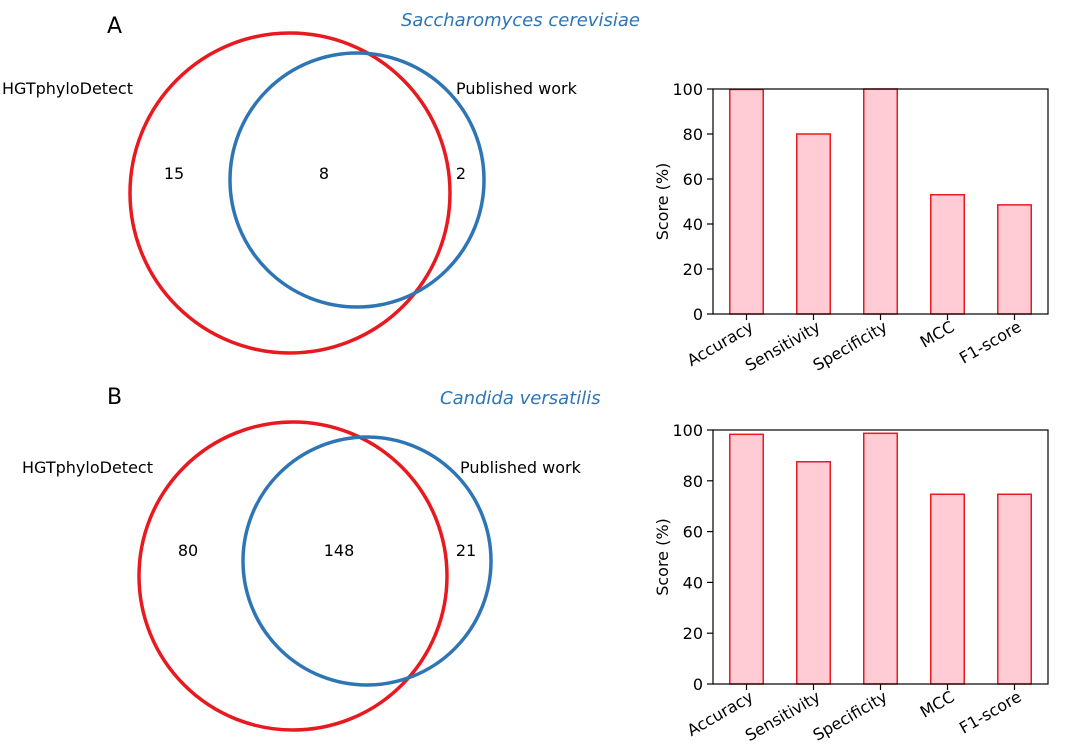 This screenshot has width=1065, height=752. I want to click on ytick-label-b: 100, so click(687, 430).